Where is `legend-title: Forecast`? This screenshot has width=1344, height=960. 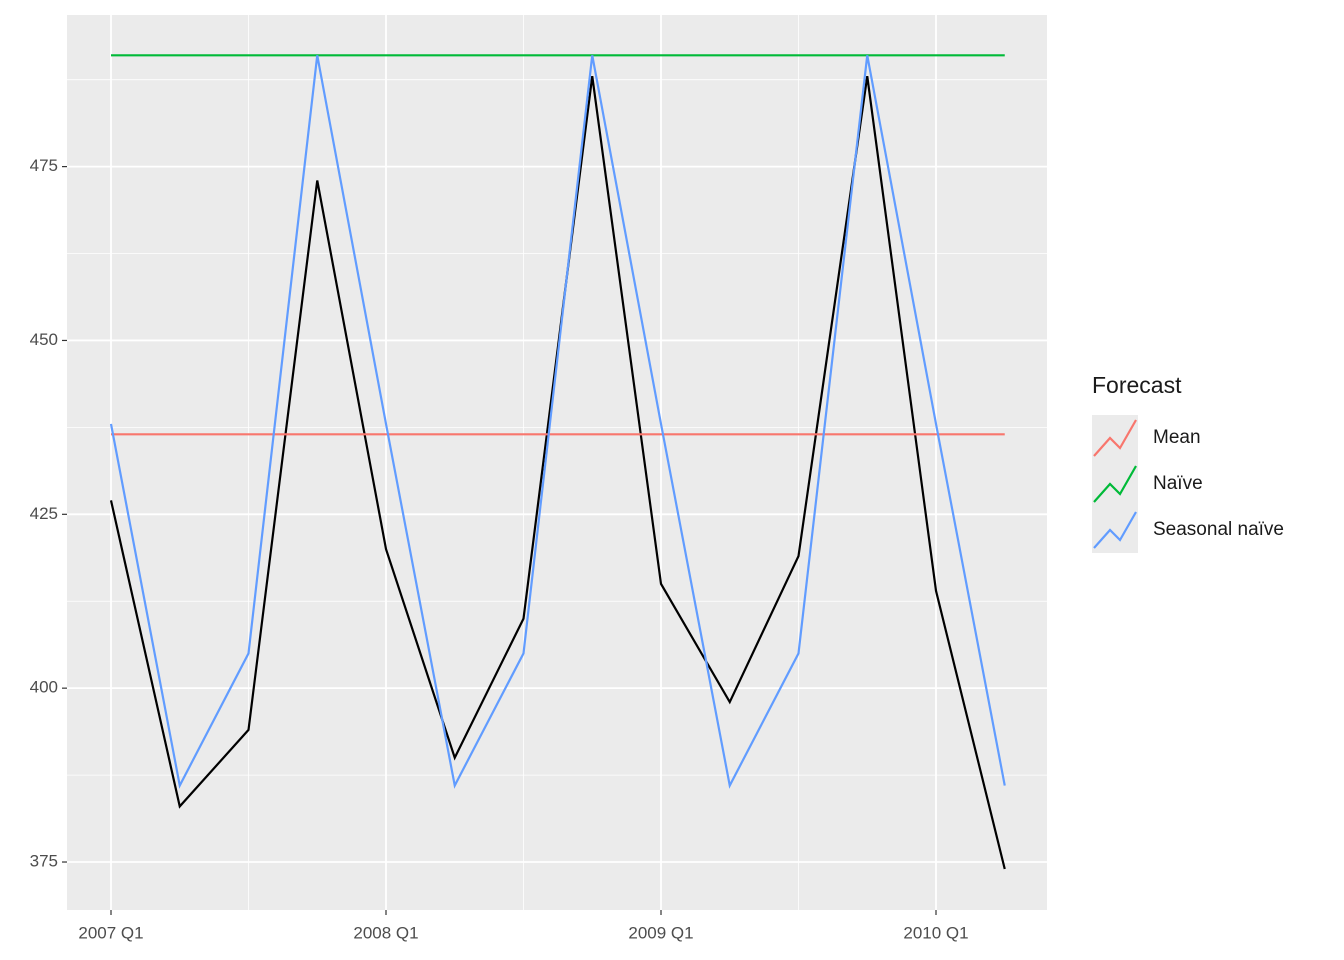
legend-title: Forecast is located at coordinates (1137, 385).